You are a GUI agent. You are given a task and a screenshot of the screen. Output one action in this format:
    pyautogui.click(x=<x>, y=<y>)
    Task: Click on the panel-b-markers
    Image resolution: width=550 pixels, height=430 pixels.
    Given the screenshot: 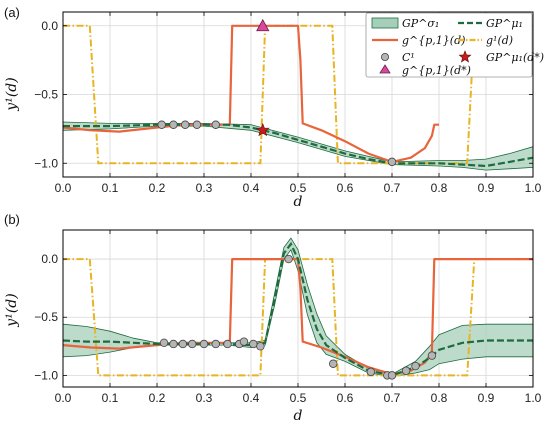 What is the action you would take?
    pyautogui.click(x=298, y=317)
    